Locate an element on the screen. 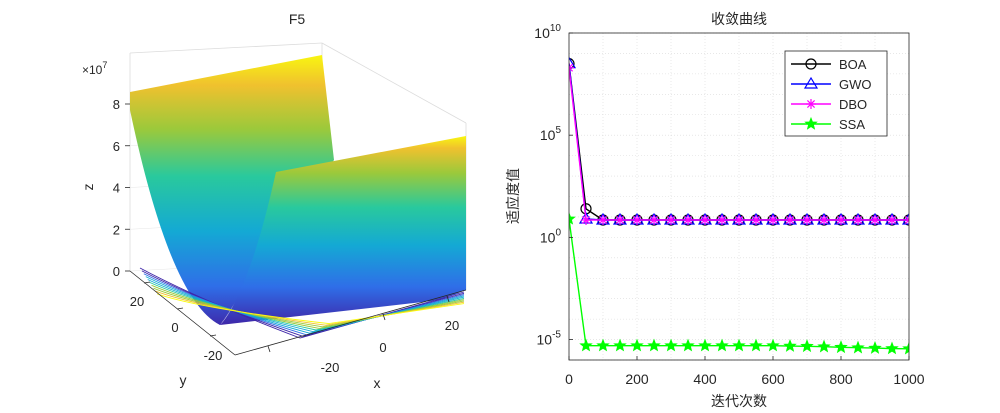 This screenshot has width=1000, height=413. z-exponent-label: ×10⁷ is located at coordinates (94, 68).